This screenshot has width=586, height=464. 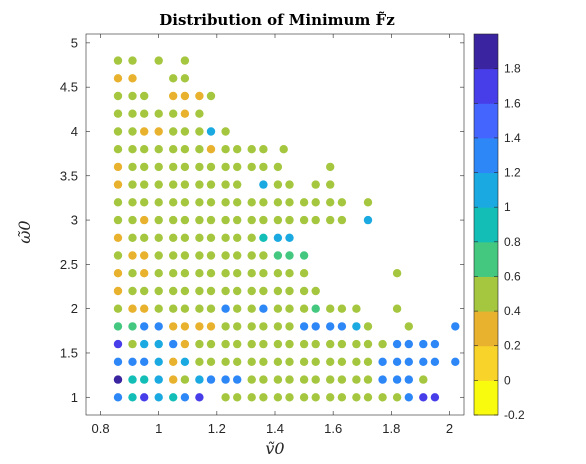 What do you see at coordinates (512, 311) in the screenshot?
I see `colorbar-tick-label: 0.4` at bounding box center [512, 311].